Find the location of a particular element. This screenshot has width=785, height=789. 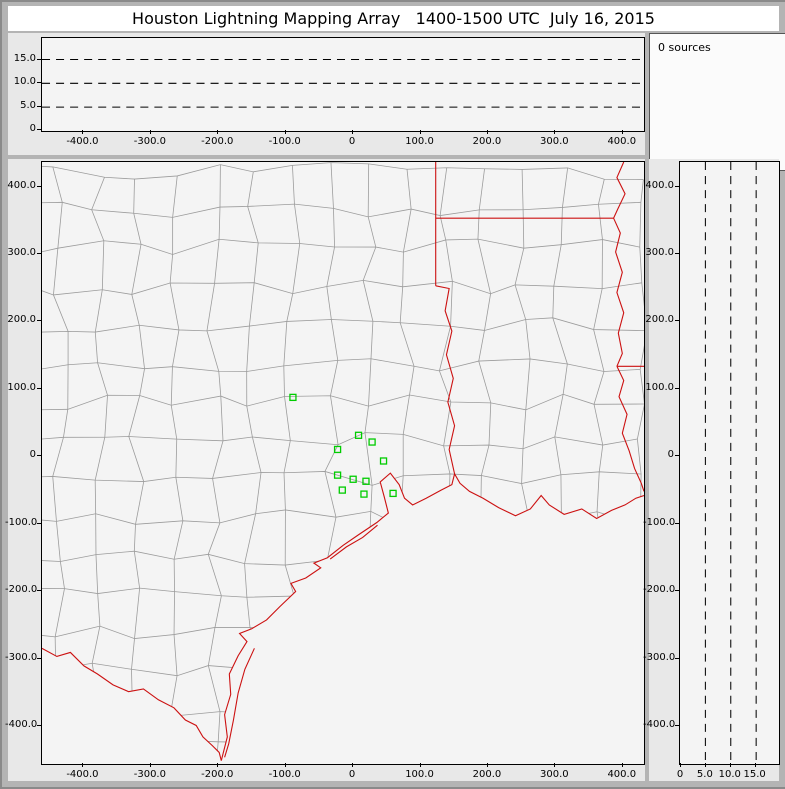

sources-count-panel: 0 sources is located at coordinates (717, 102).